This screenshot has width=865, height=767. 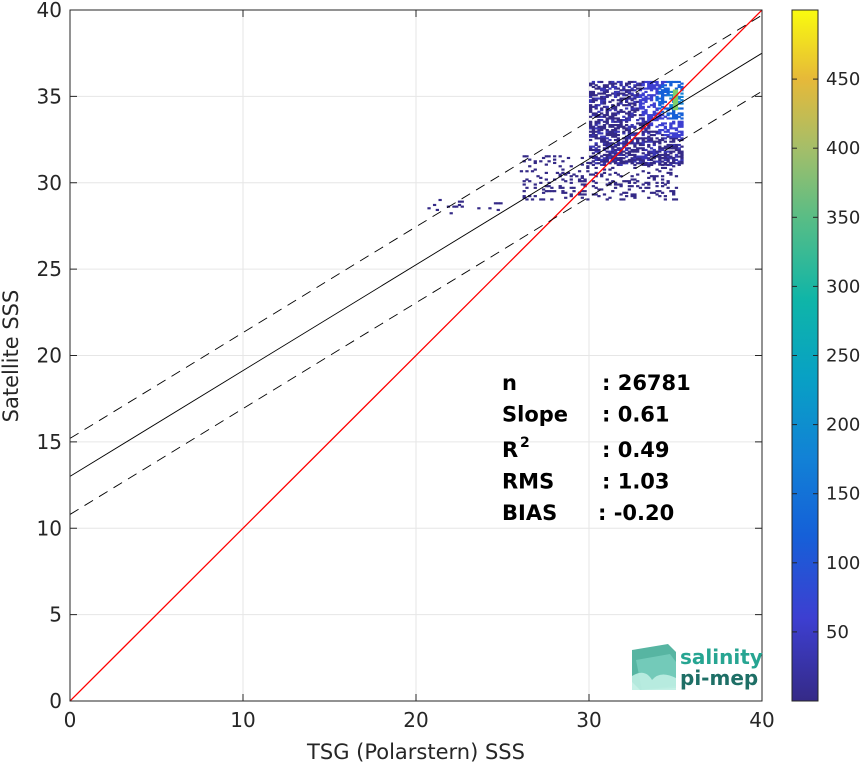 What do you see at coordinates (675, 100) in the screenshot?
I see `density-peak-cell` at bounding box center [675, 100].